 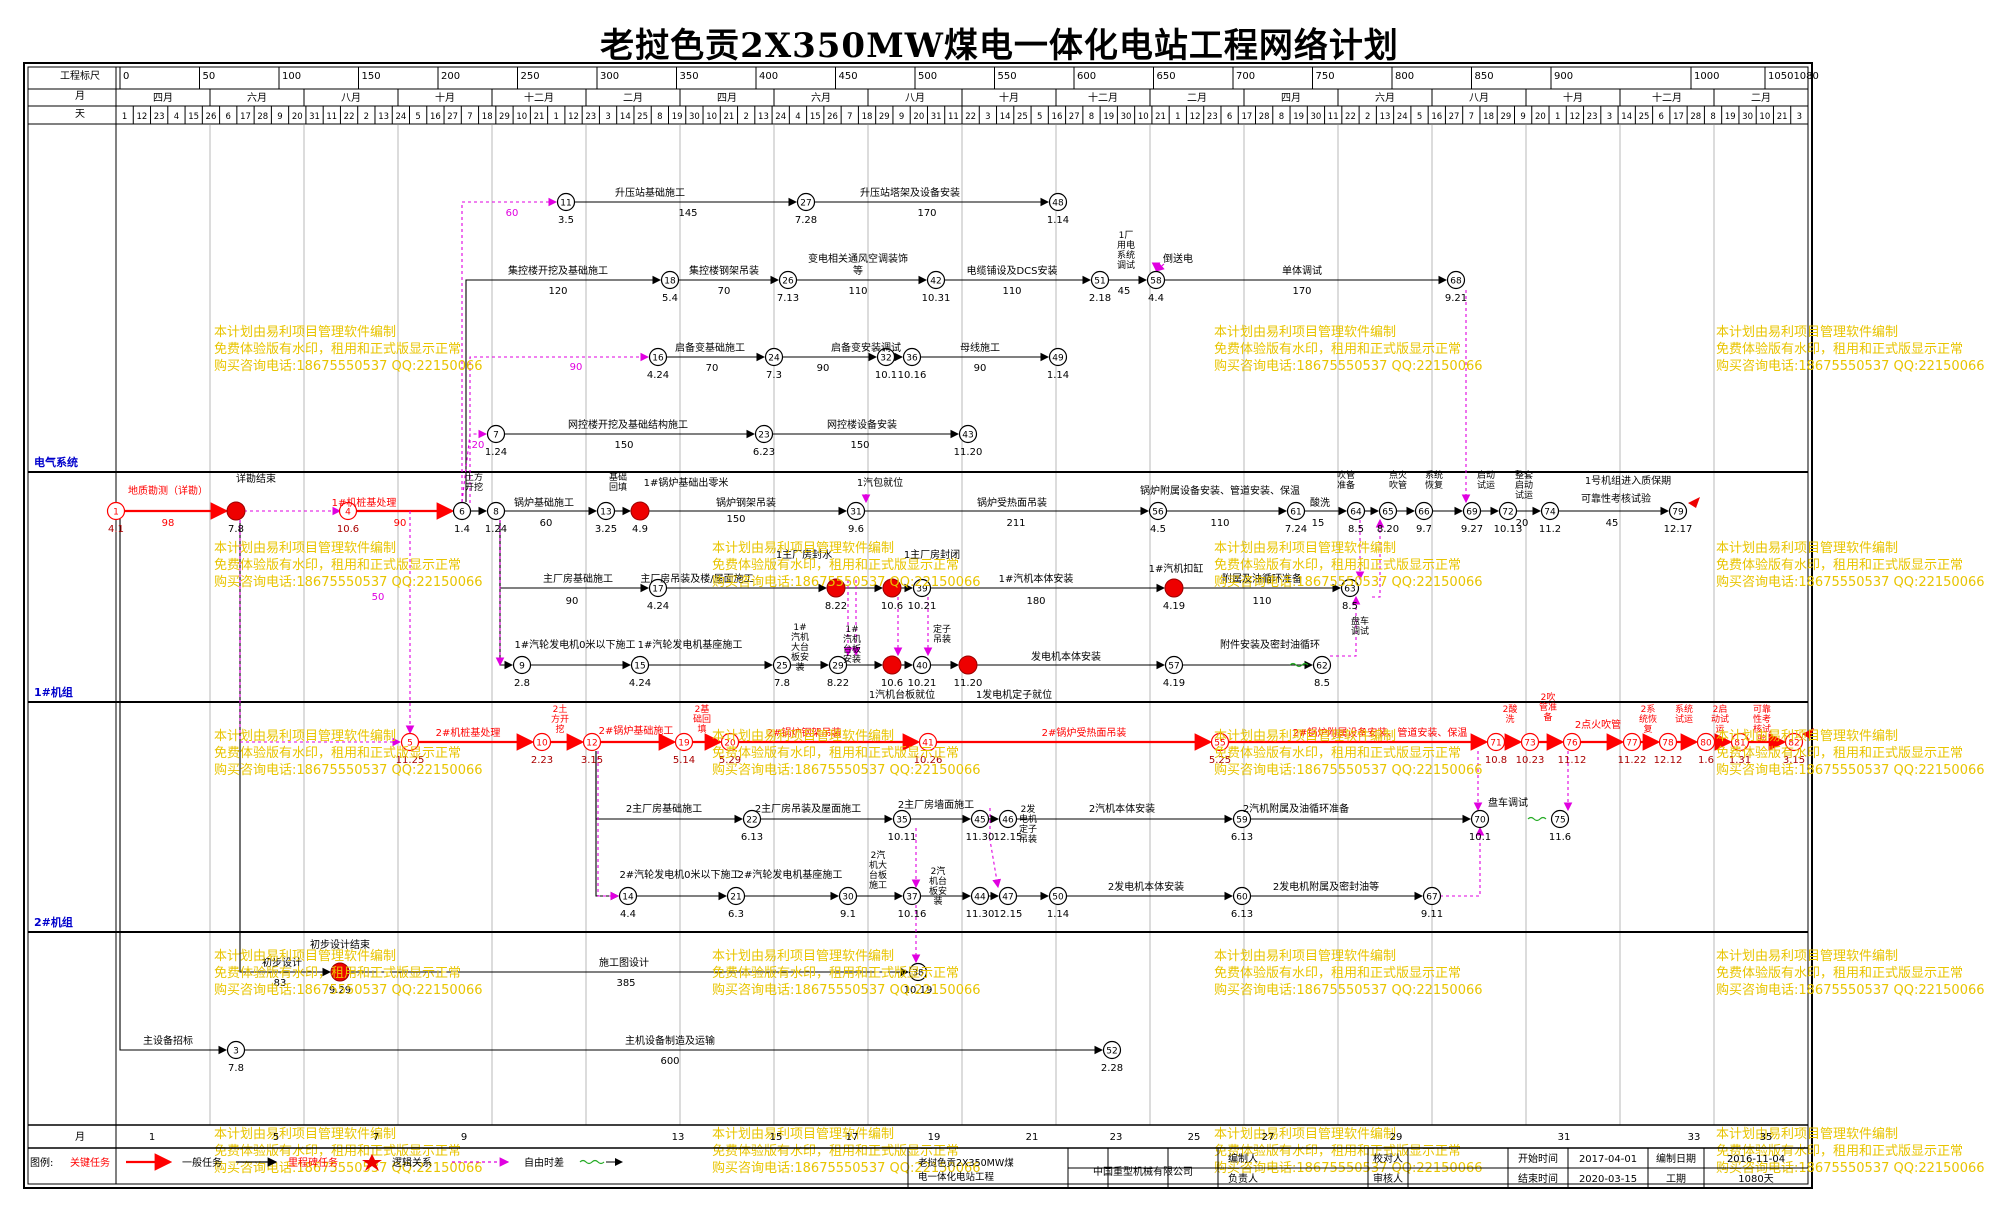 I want to click on activity-label: 可靠性考核试验, so click(x=1616, y=498).